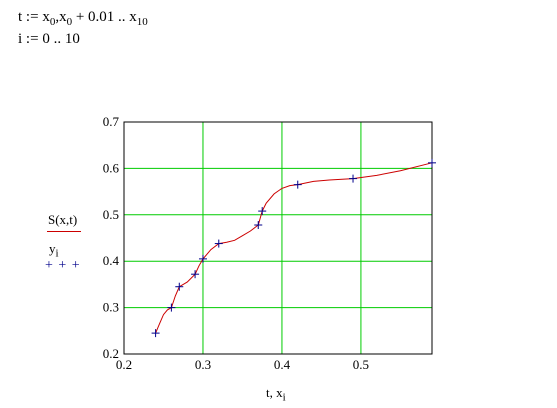 This screenshot has height=408, width=557. I want to click on x-tick-label: 0.3, so click(203, 364).